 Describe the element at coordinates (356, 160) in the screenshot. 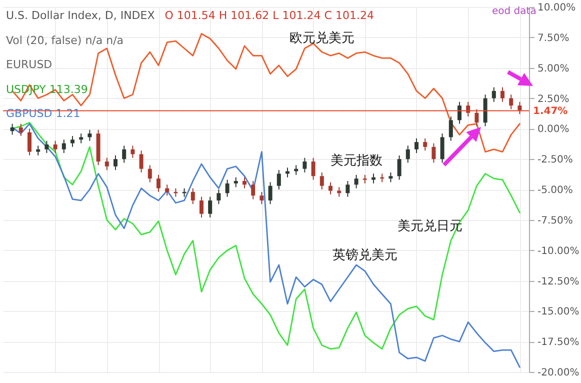

I see `series-label: 美元指数` at that location.